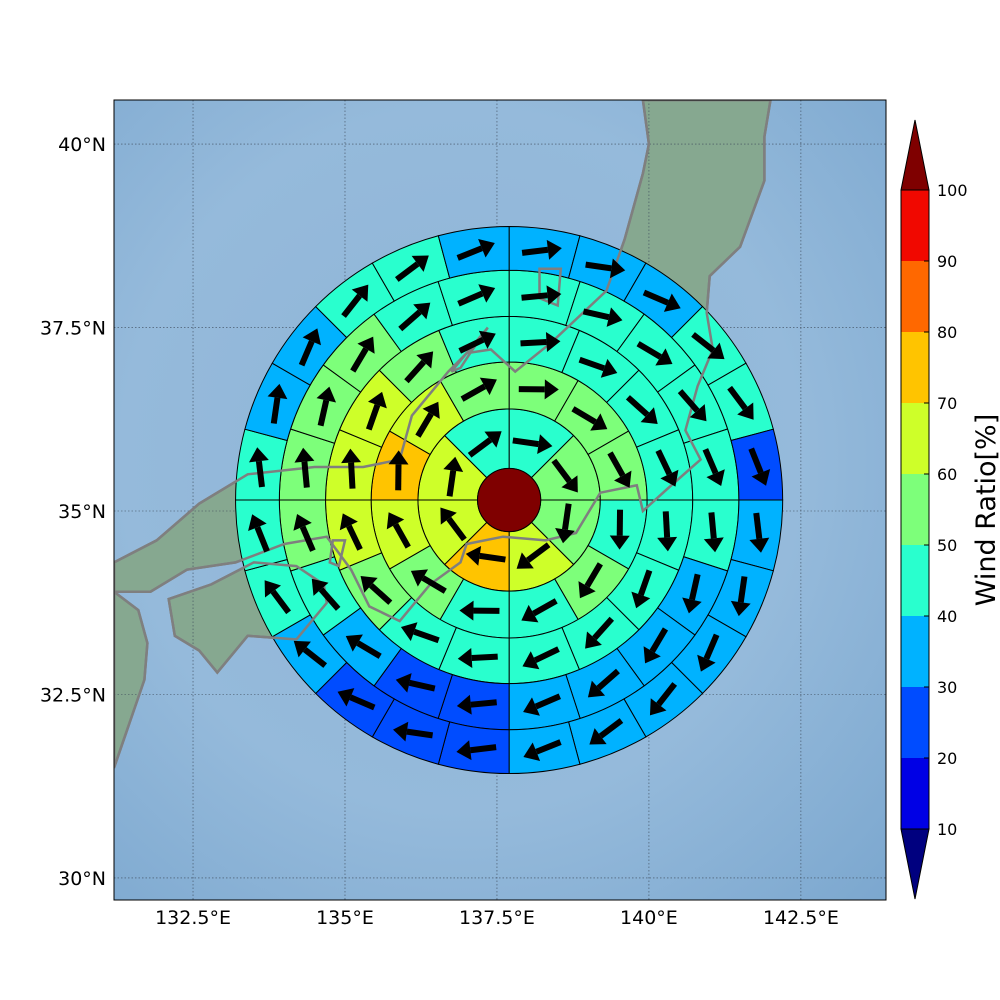 The height and width of the screenshot is (1000, 1000). What do you see at coordinates (73, 329) in the screenshot?
I see `y-tick-label: 37.5°N` at bounding box center [73, 329].